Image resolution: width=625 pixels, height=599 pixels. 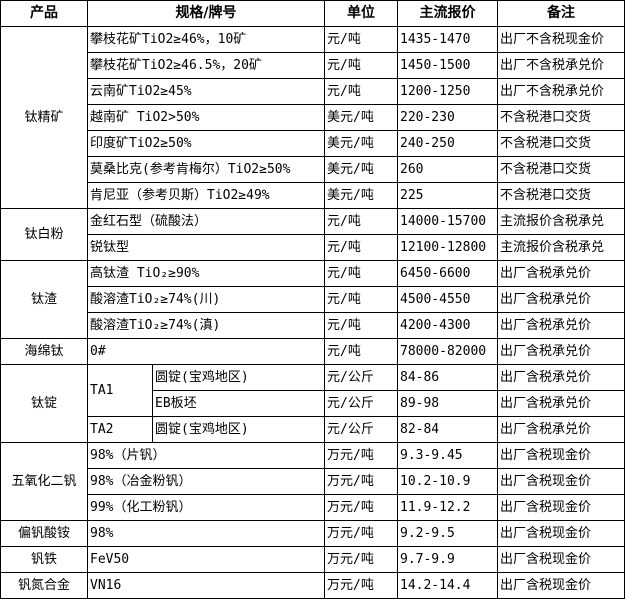 I want to click on table-row: 越南矿 TiO2>50% 美元/吨 220-230 不含税港口交货, so click(x=313, y=117).